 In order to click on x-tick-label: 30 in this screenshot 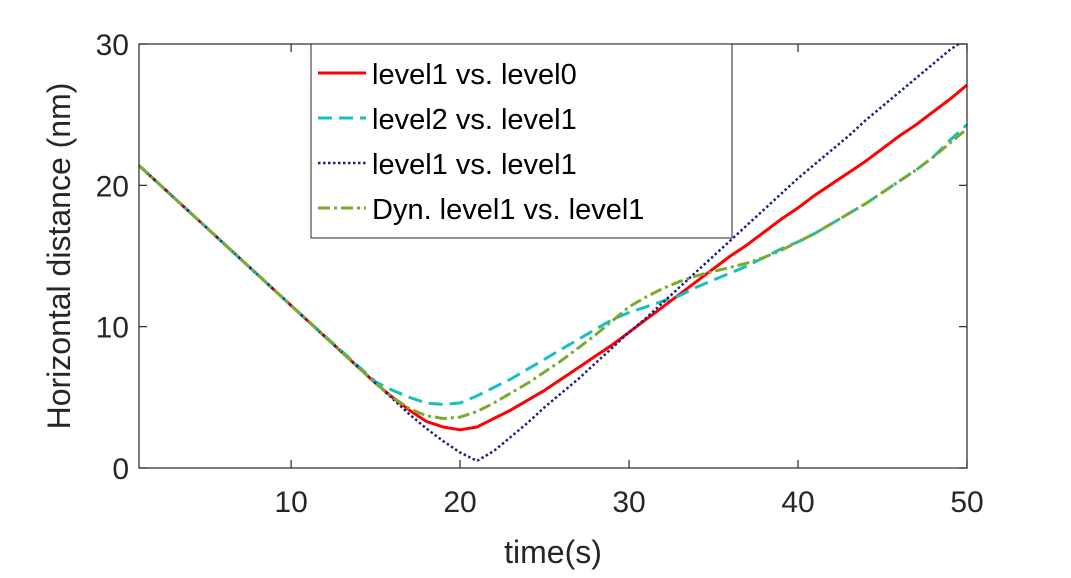, I will do `click(628, 502)`.